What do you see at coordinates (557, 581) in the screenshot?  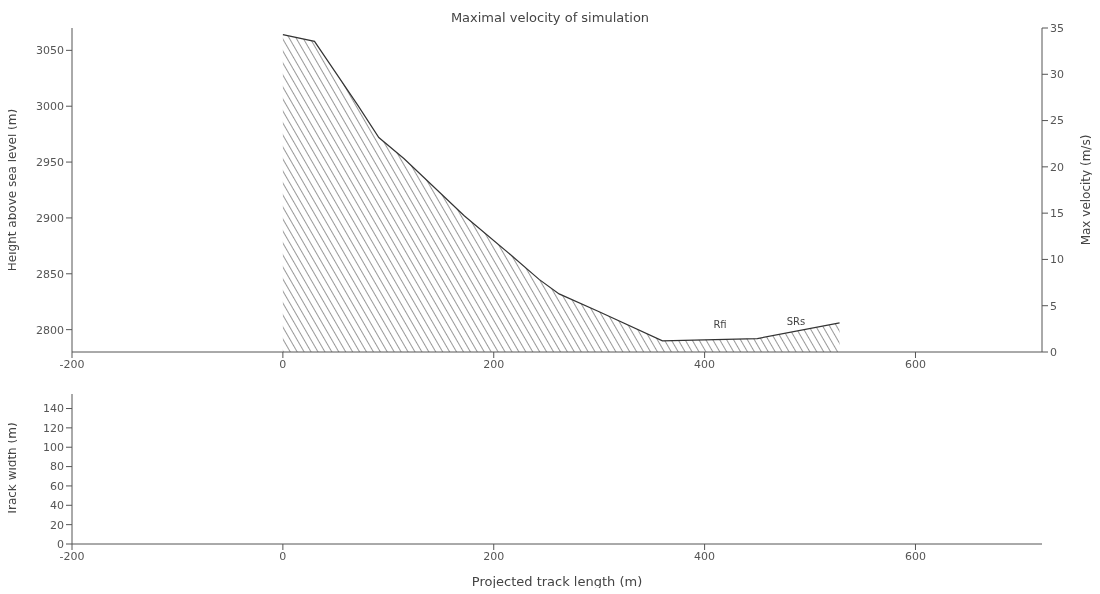 I see `x-axis-title: Projected track length (m)` at bounding box center [557, 581].